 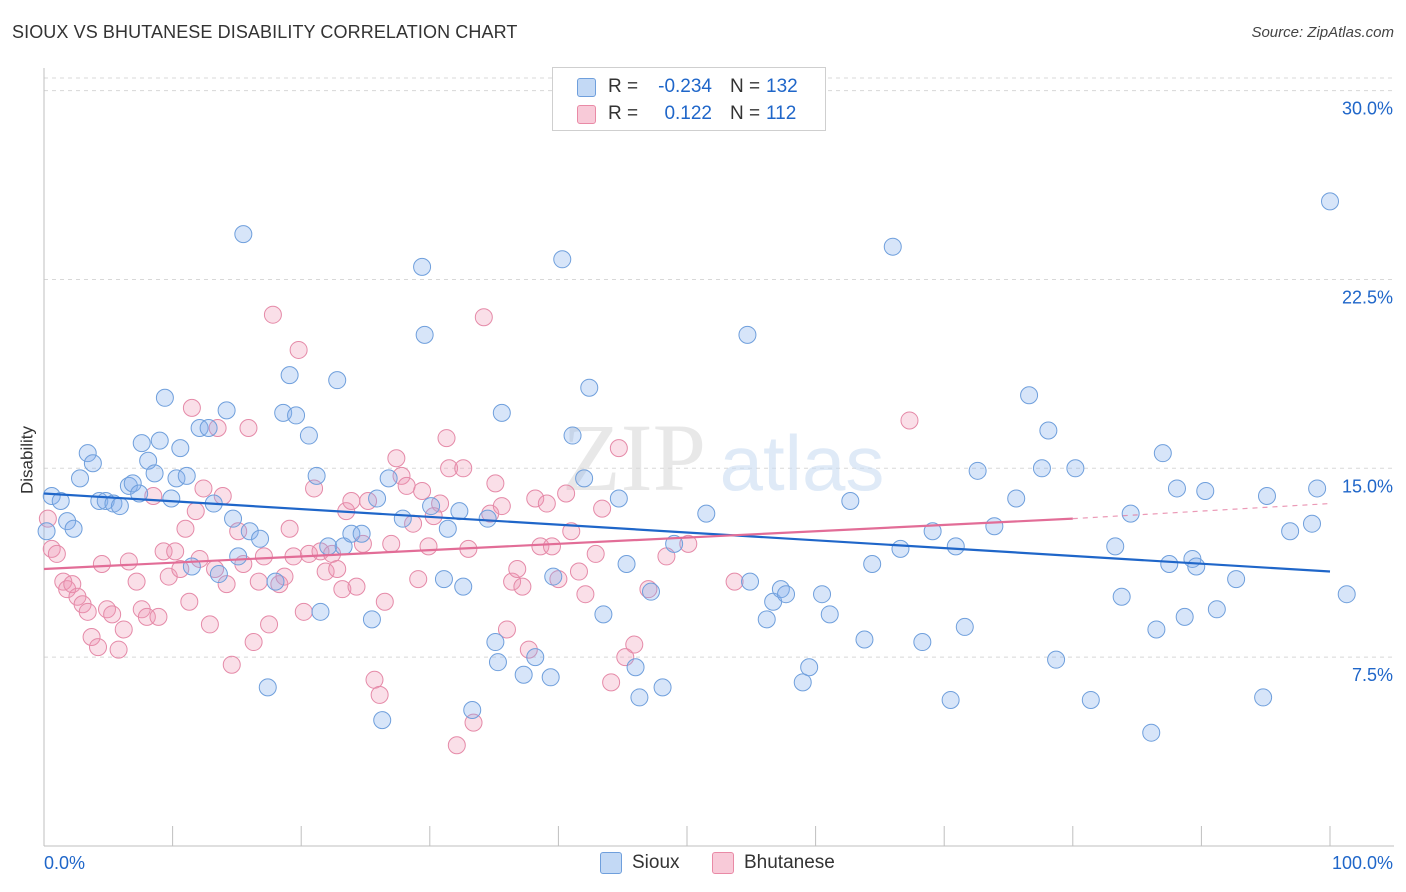 I want to click on y-tick-label: 7.5%, so click(x=1372, y=675).